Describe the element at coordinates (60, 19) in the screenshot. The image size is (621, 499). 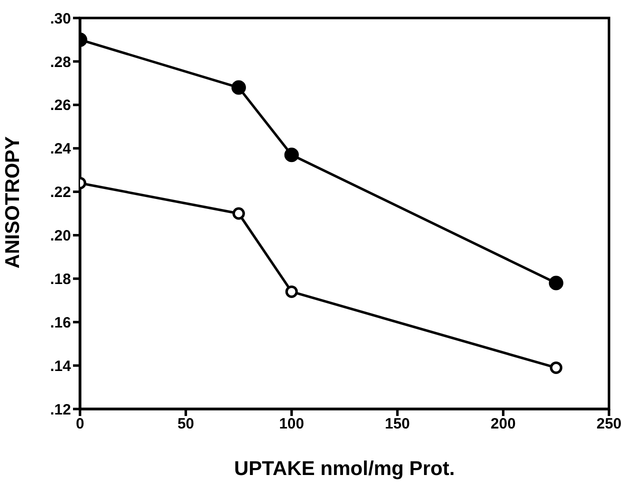
I see `y-tick-label: .30` at that location.